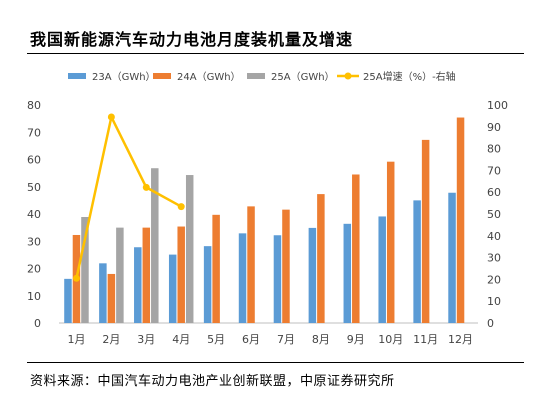 This screenshot has height=401, width=552. I want to click on x-tick-label: 12月, so click(460, 339).